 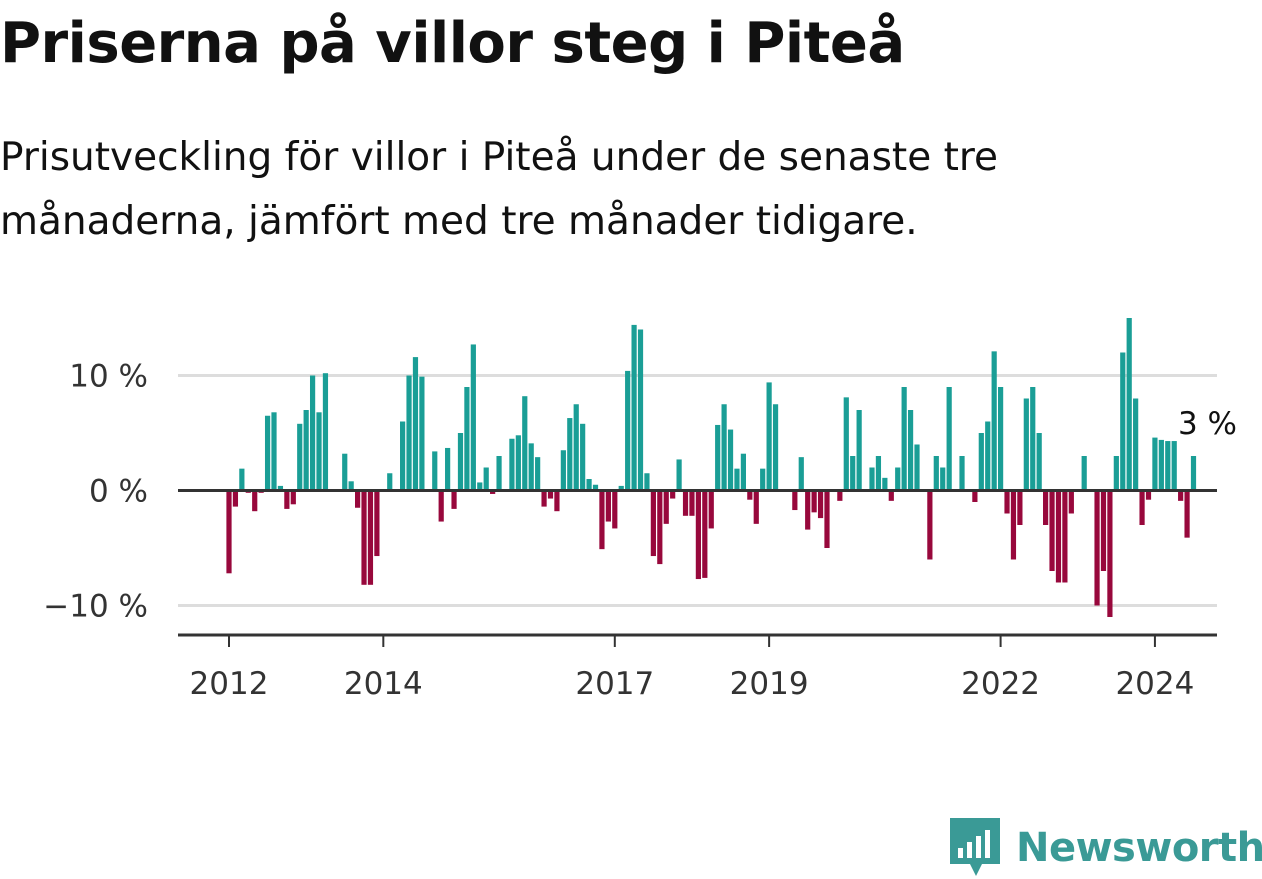 What do you see at coordinates (95, 607) in the screenshot?
I see `y-tick-label: −10 %` at bounding box center [95, 607].